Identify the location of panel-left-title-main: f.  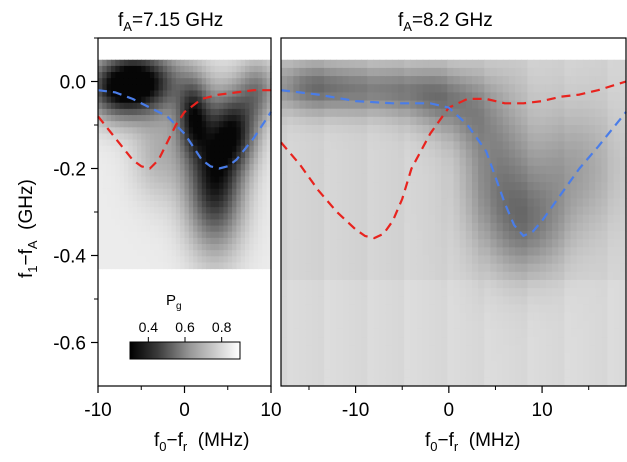
(121, 20).